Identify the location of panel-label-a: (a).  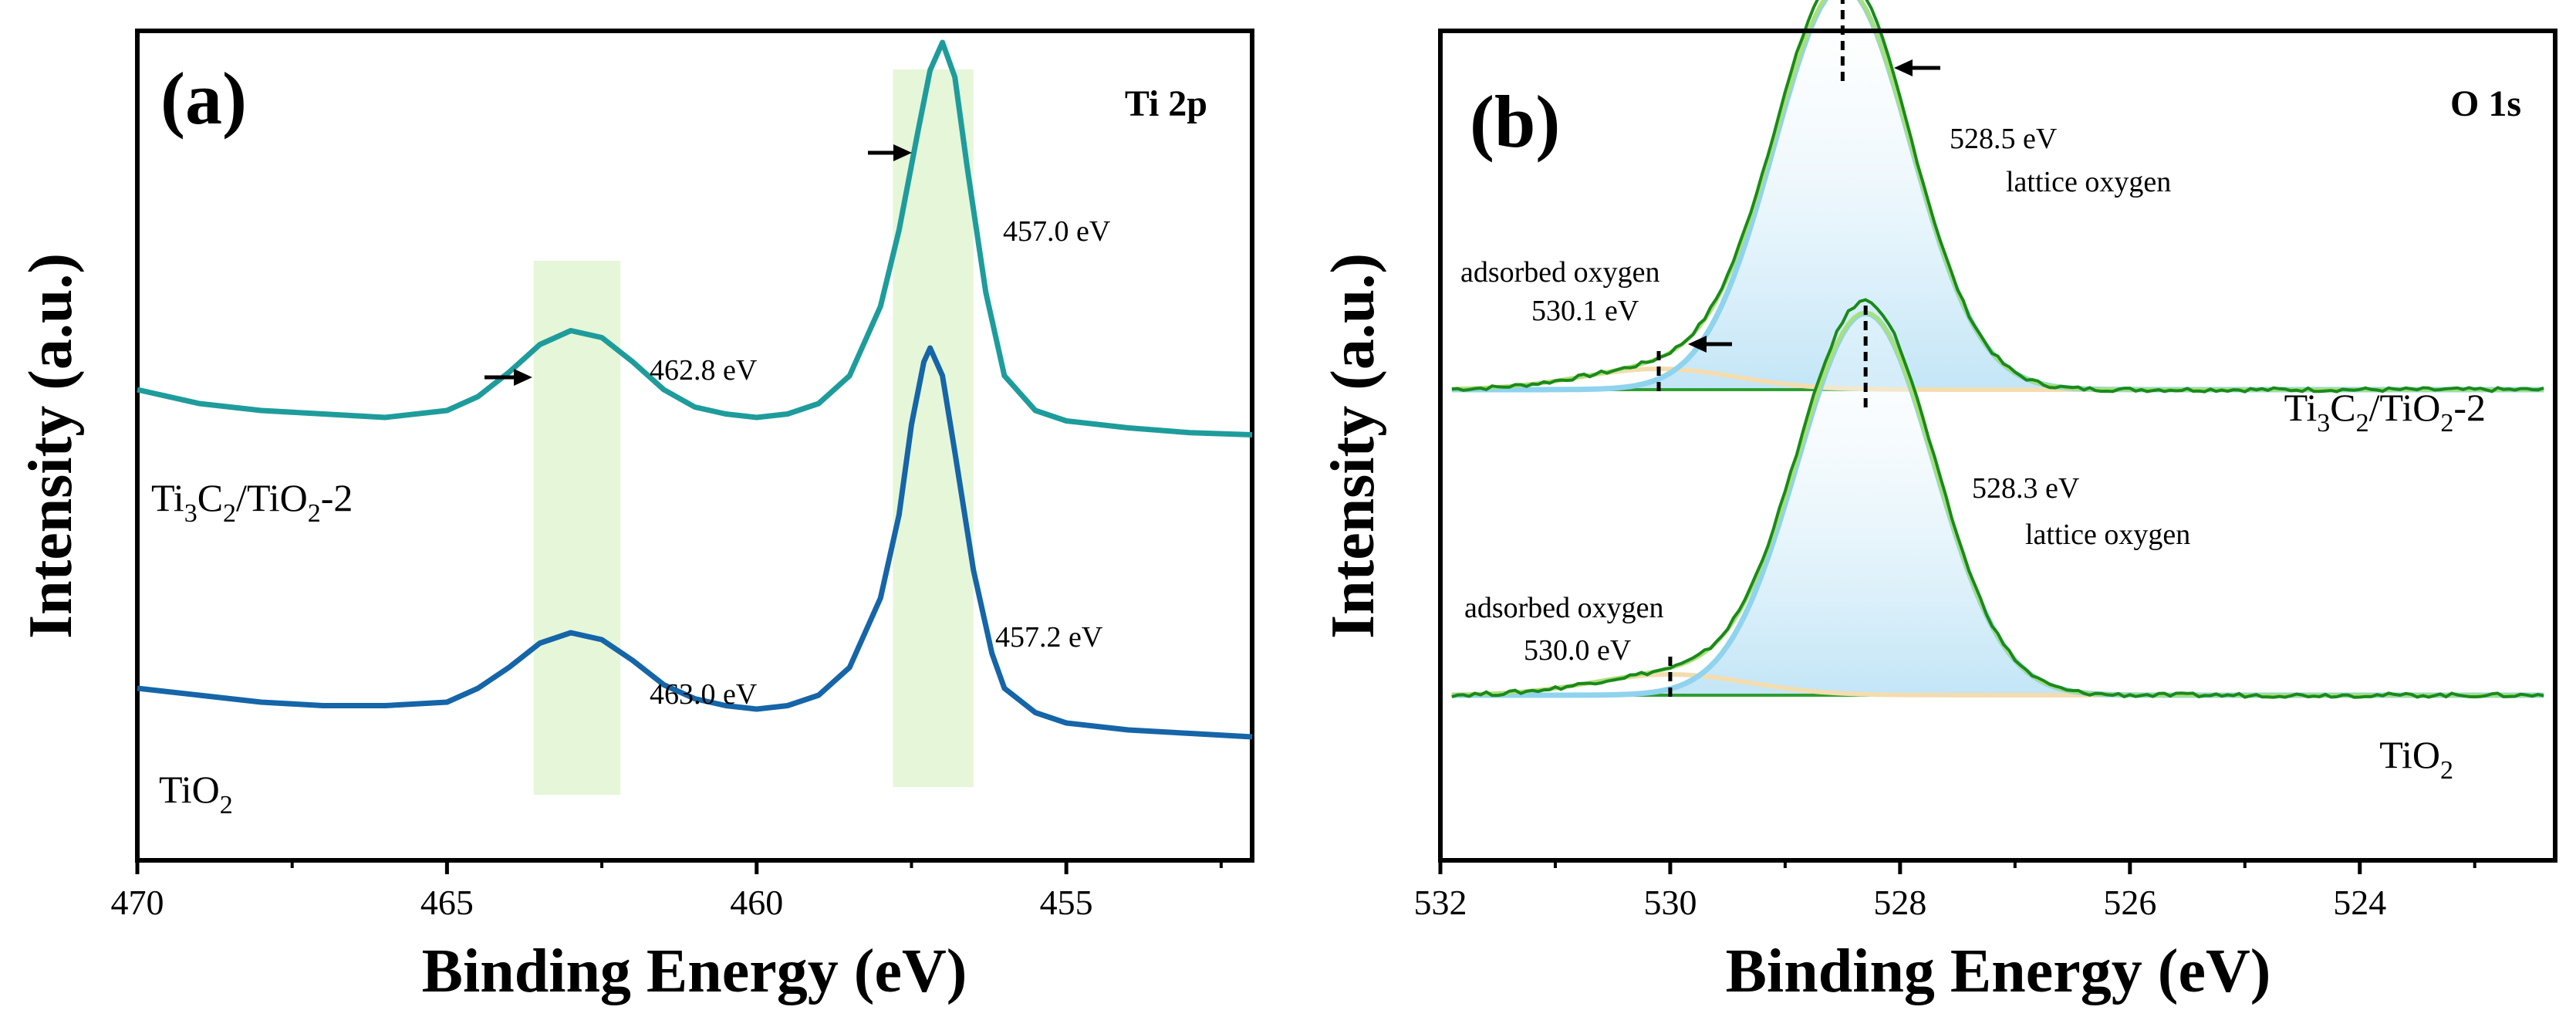
(203, 98).